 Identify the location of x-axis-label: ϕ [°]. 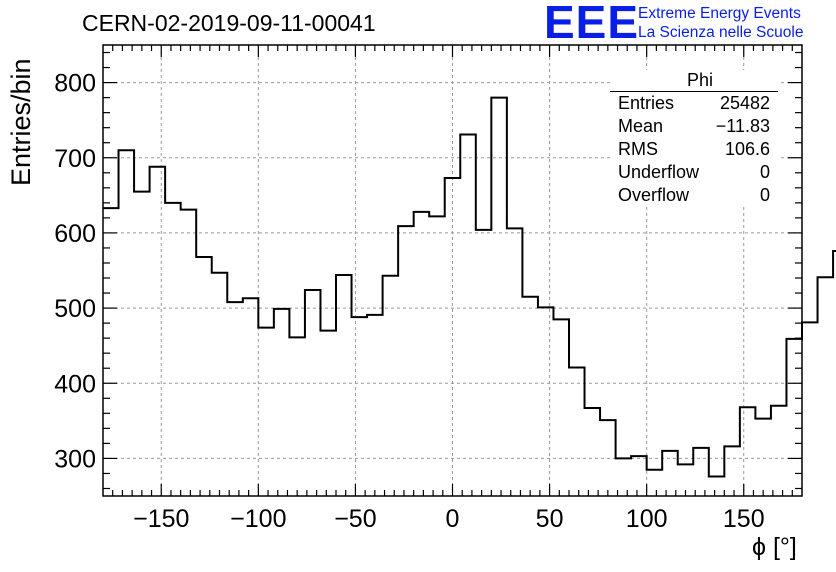
(774, 547).